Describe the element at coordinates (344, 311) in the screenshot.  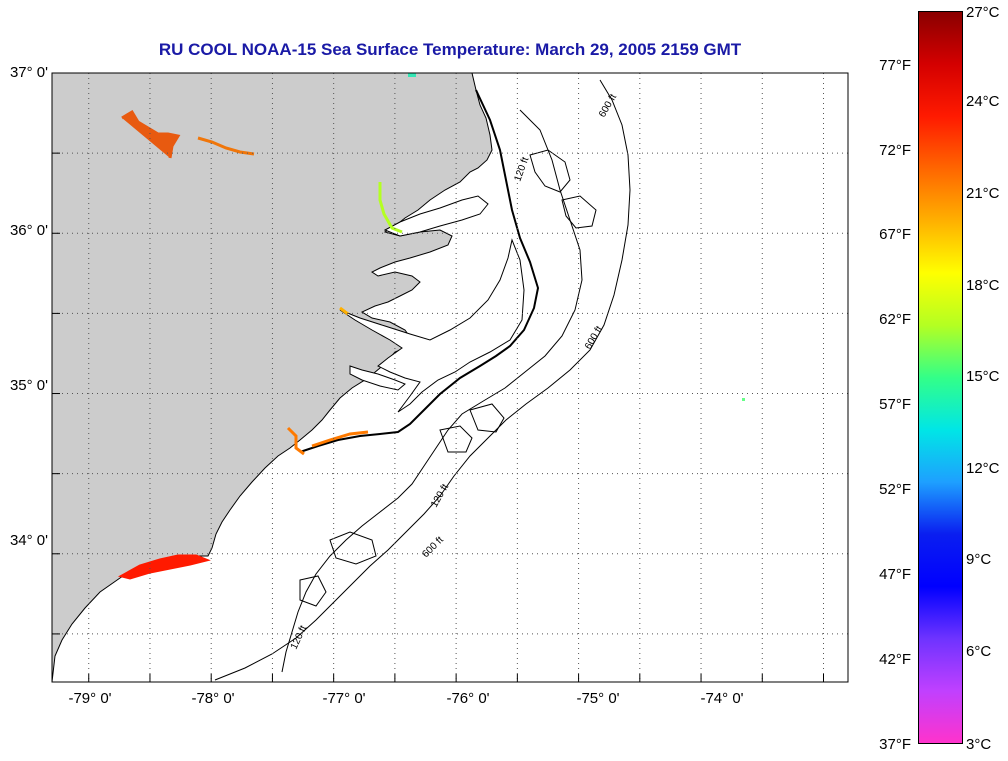
I see `sst-patch-river2` at that location.